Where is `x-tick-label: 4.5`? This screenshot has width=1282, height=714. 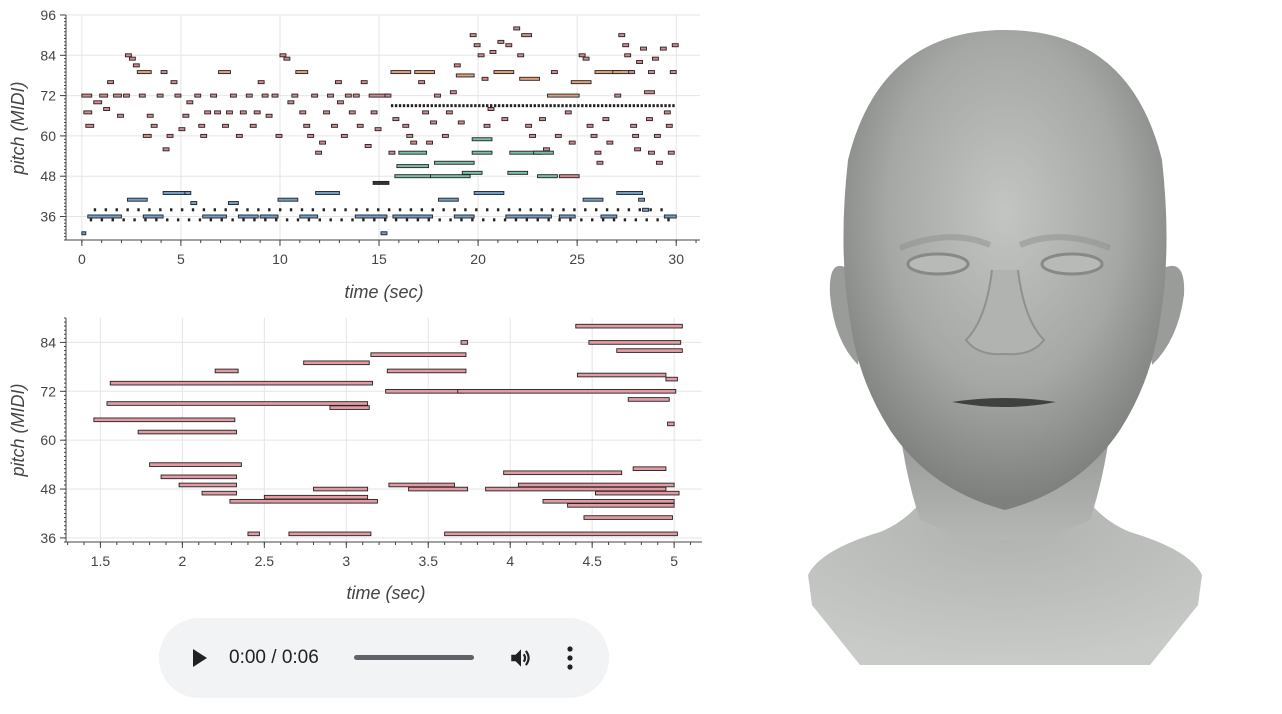
x-tick-label: 4.5 is located at coordinates (592, 561).